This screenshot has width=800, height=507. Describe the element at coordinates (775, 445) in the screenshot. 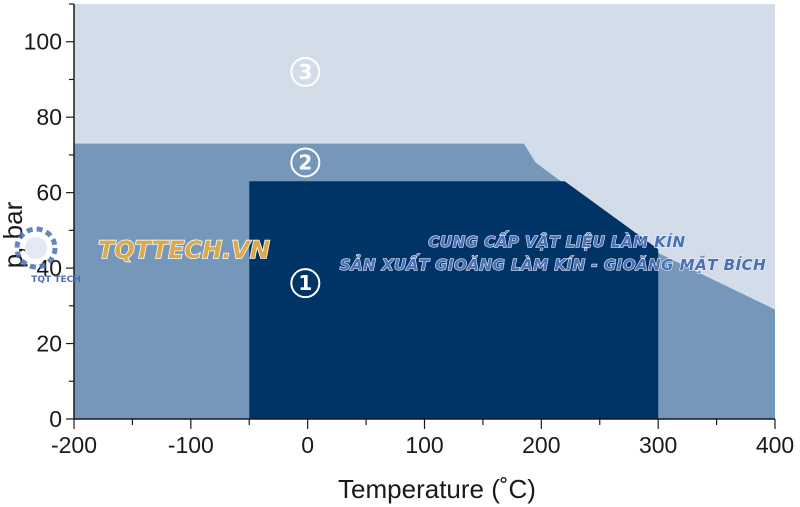

I see `x-tick-label: 400` at that location.